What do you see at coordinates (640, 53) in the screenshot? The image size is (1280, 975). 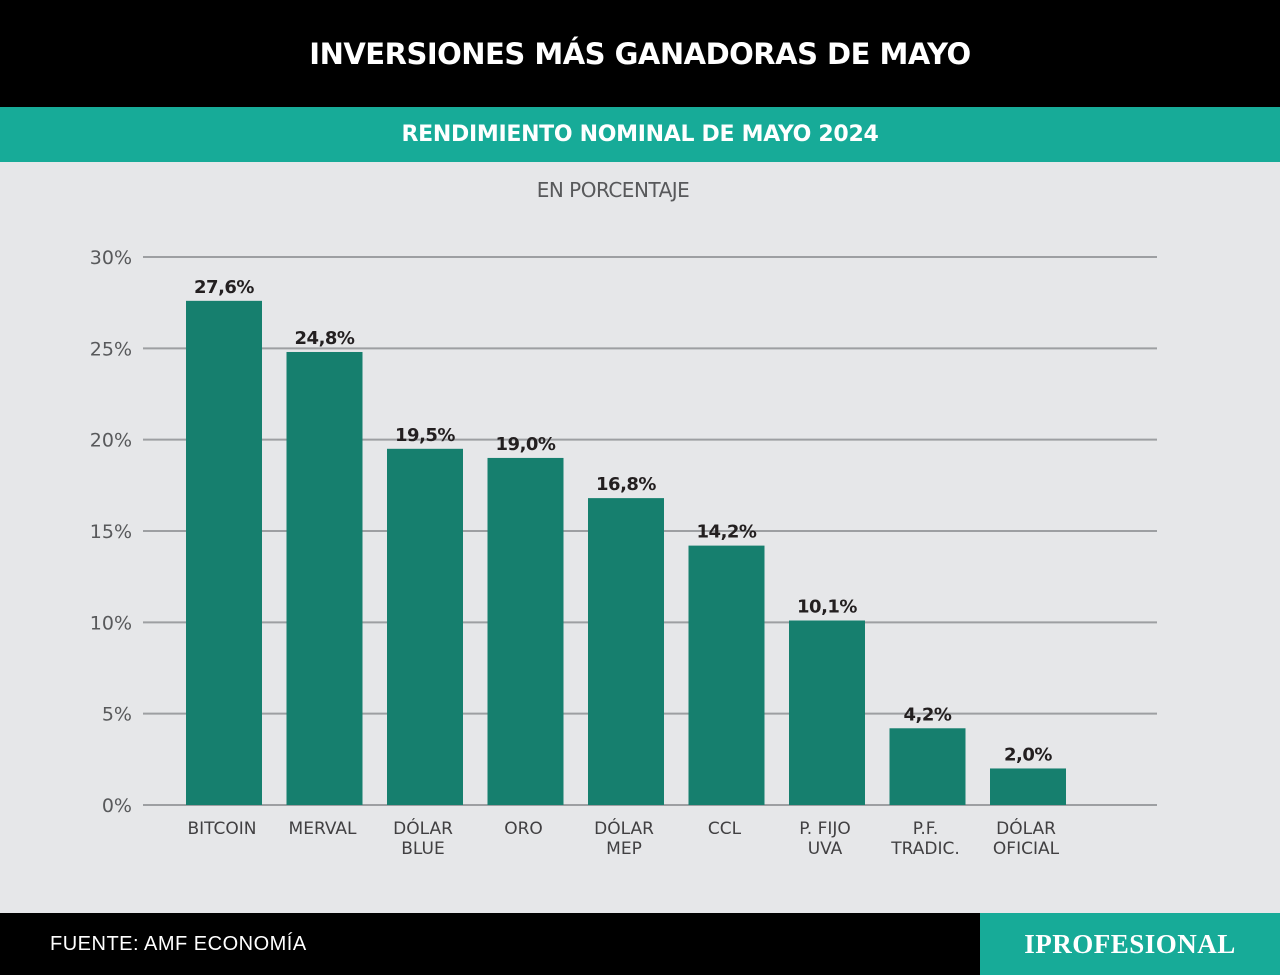 I see `chart-title: INVERSIONES MÁS GANADORAS DE MAYO` at bounding box center [640, 53].